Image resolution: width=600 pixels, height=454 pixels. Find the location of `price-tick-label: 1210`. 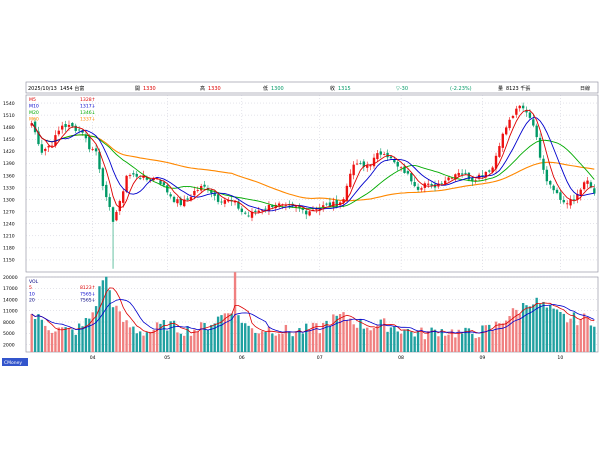

price-tick-label: 1210 is located at coordinates (9, 237).